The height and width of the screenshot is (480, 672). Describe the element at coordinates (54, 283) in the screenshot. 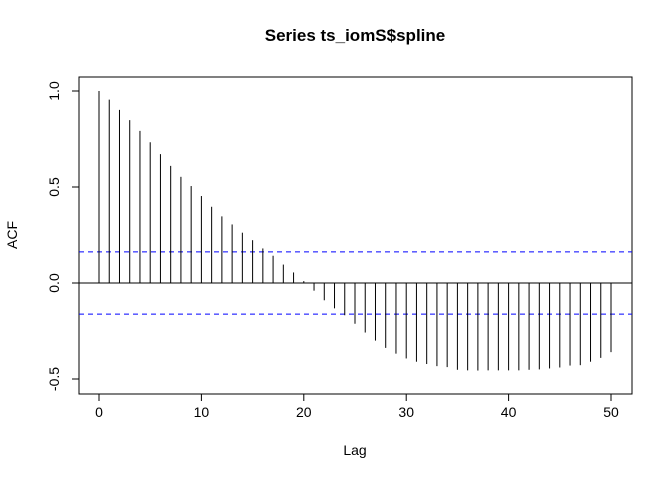

I see `y-tick-label: 0.0` at that location.